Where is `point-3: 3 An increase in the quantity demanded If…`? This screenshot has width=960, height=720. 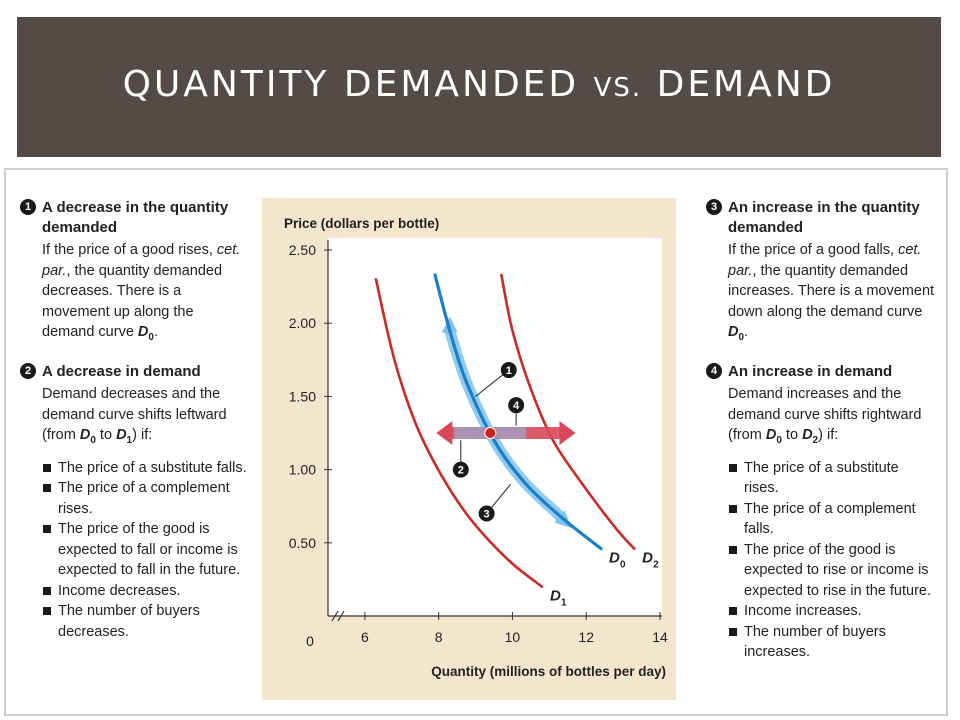 point-3: 3 An increase in the quantity demanded If… is located at coordinates (821, 273).